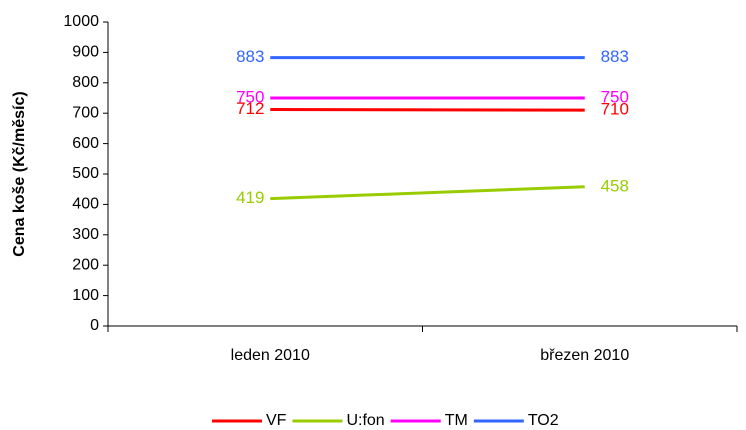 The height and width of the screenshot is (430, 746). Describe the element at coordinates (276, 420) in the screenshot. I see `legend-label: VF` at that location.